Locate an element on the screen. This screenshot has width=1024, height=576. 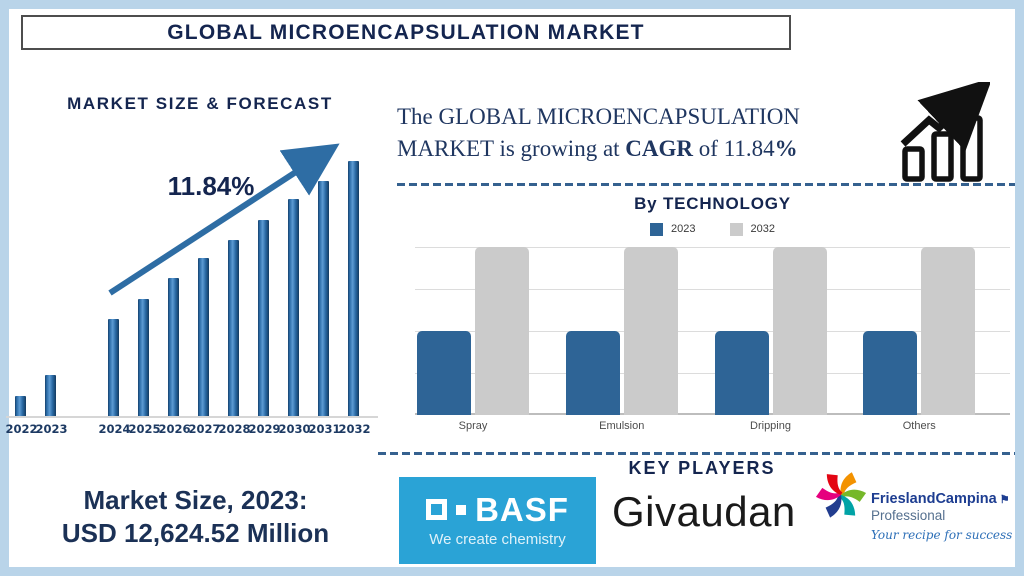
forecast-bar-2031 is located at coordinates (323, 298).